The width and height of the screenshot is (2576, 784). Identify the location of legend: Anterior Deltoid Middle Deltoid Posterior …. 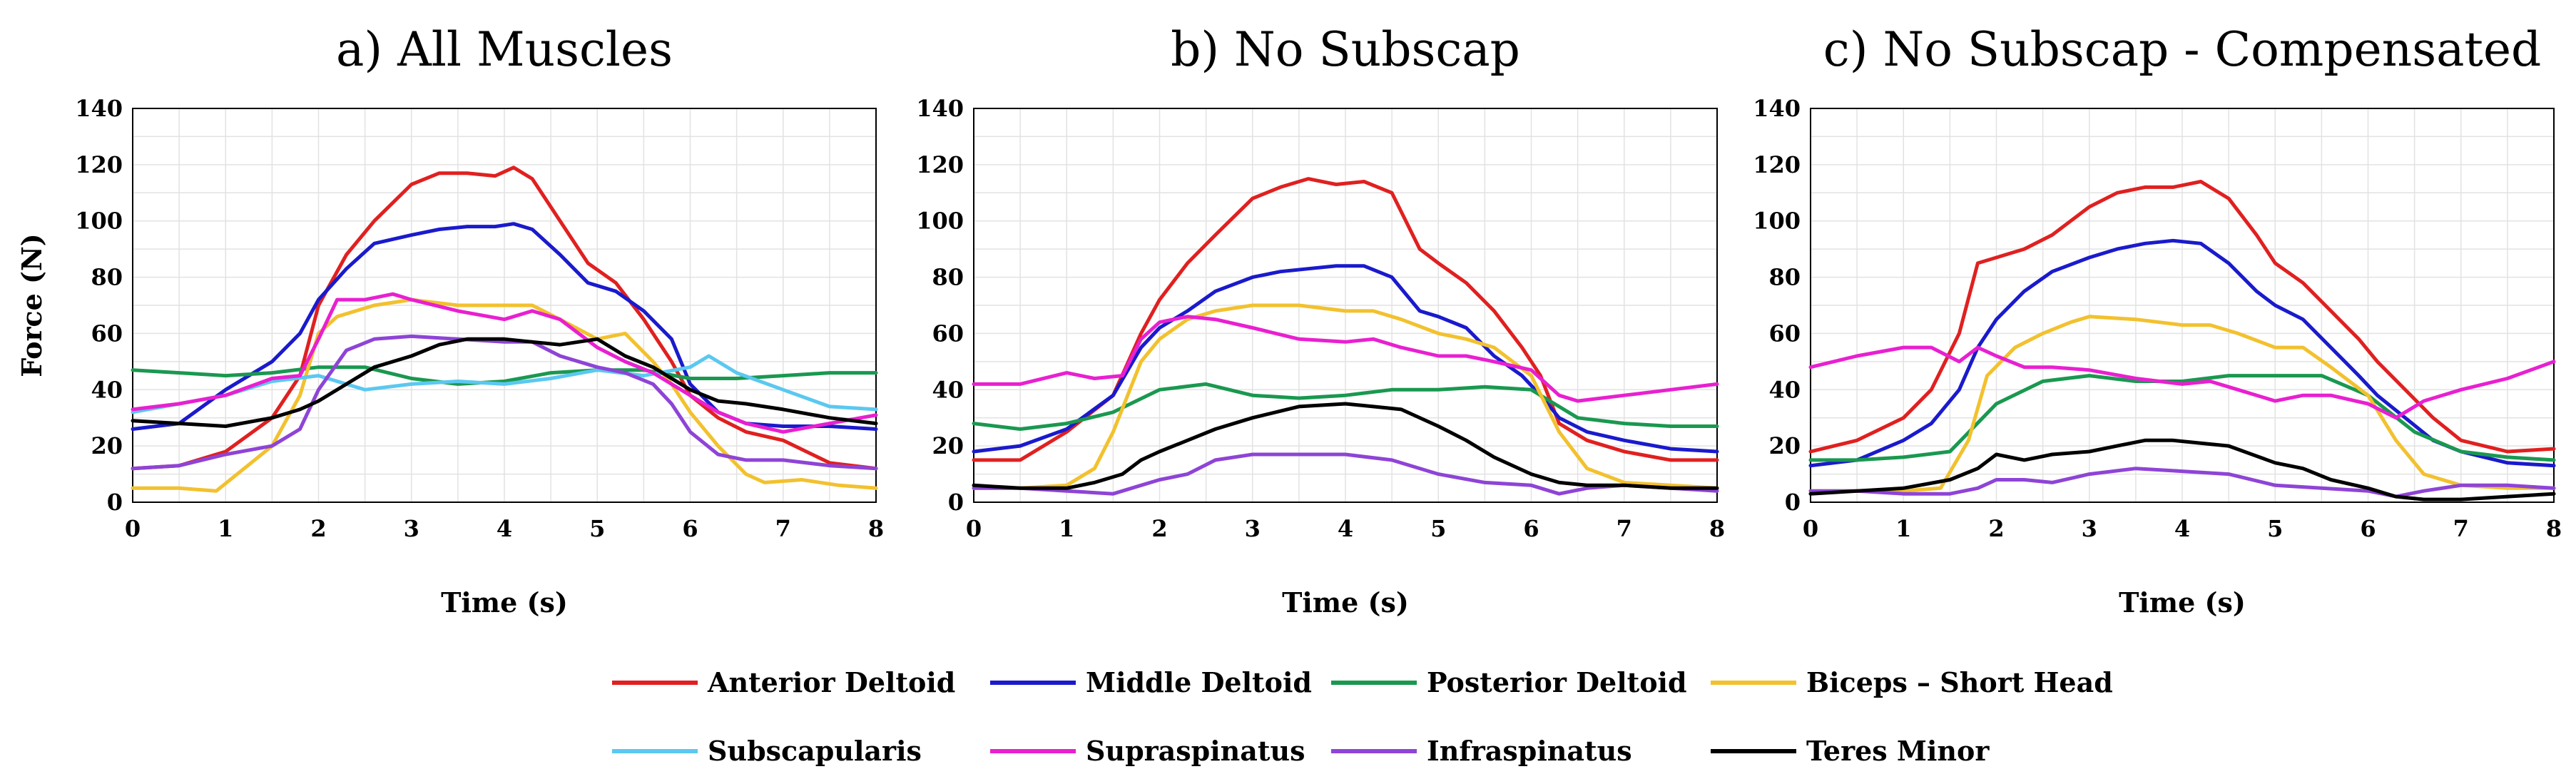
(1362, 716).